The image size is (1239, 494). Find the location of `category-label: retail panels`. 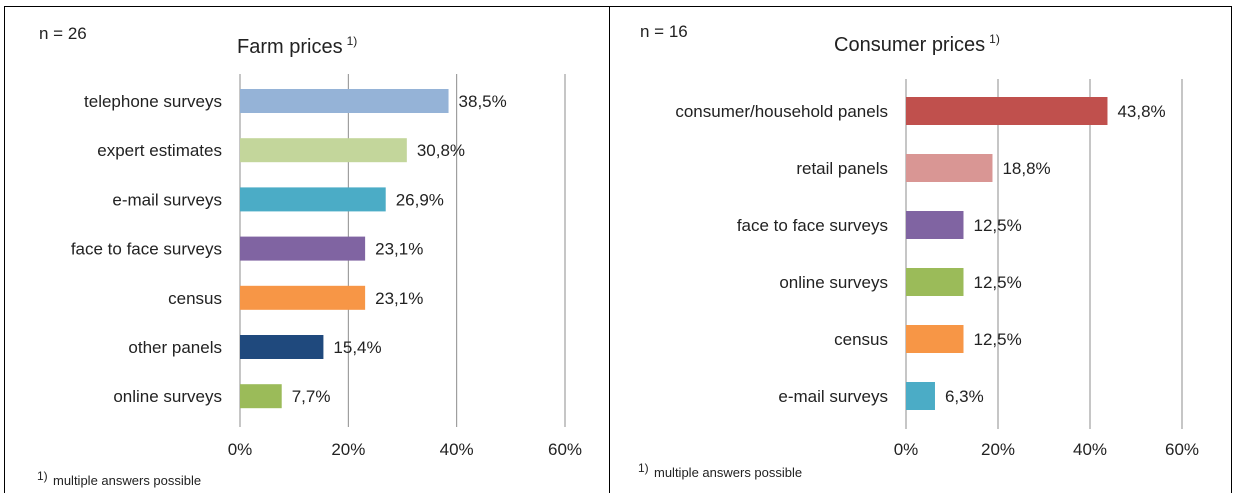

category-label: retail panels is located at coordinates (842, 168).